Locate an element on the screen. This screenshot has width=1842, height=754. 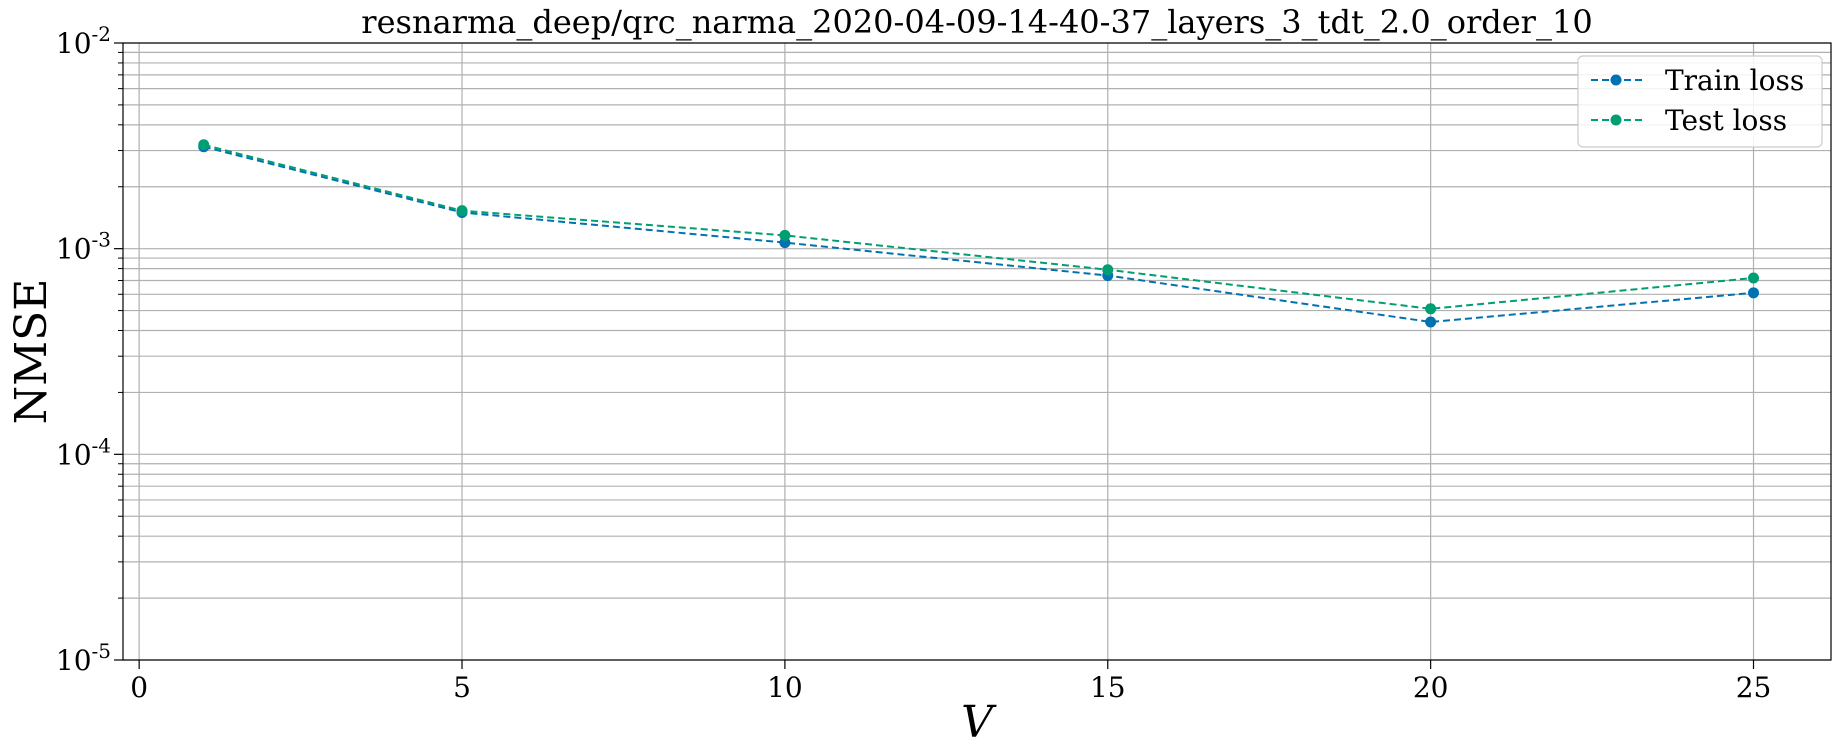
y-tick-label: 10⁻³ is located at coordinates (83, 247).